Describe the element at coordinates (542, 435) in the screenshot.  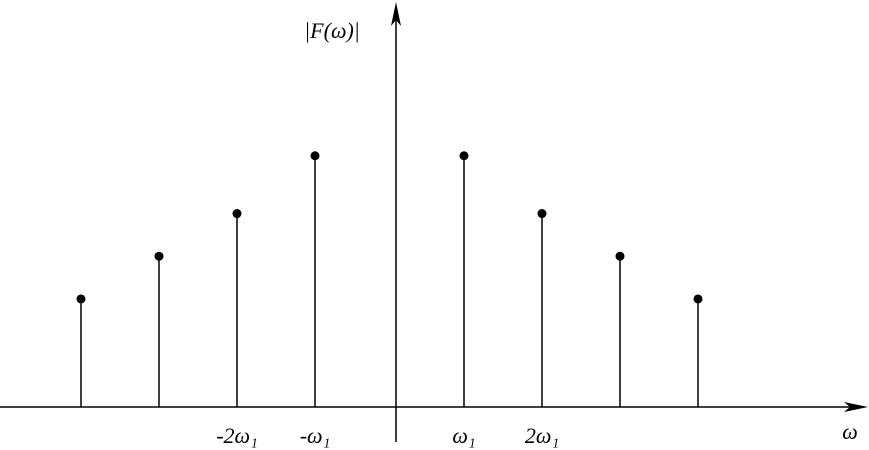
I see `x-tick-label: 2ω₁` at that location.